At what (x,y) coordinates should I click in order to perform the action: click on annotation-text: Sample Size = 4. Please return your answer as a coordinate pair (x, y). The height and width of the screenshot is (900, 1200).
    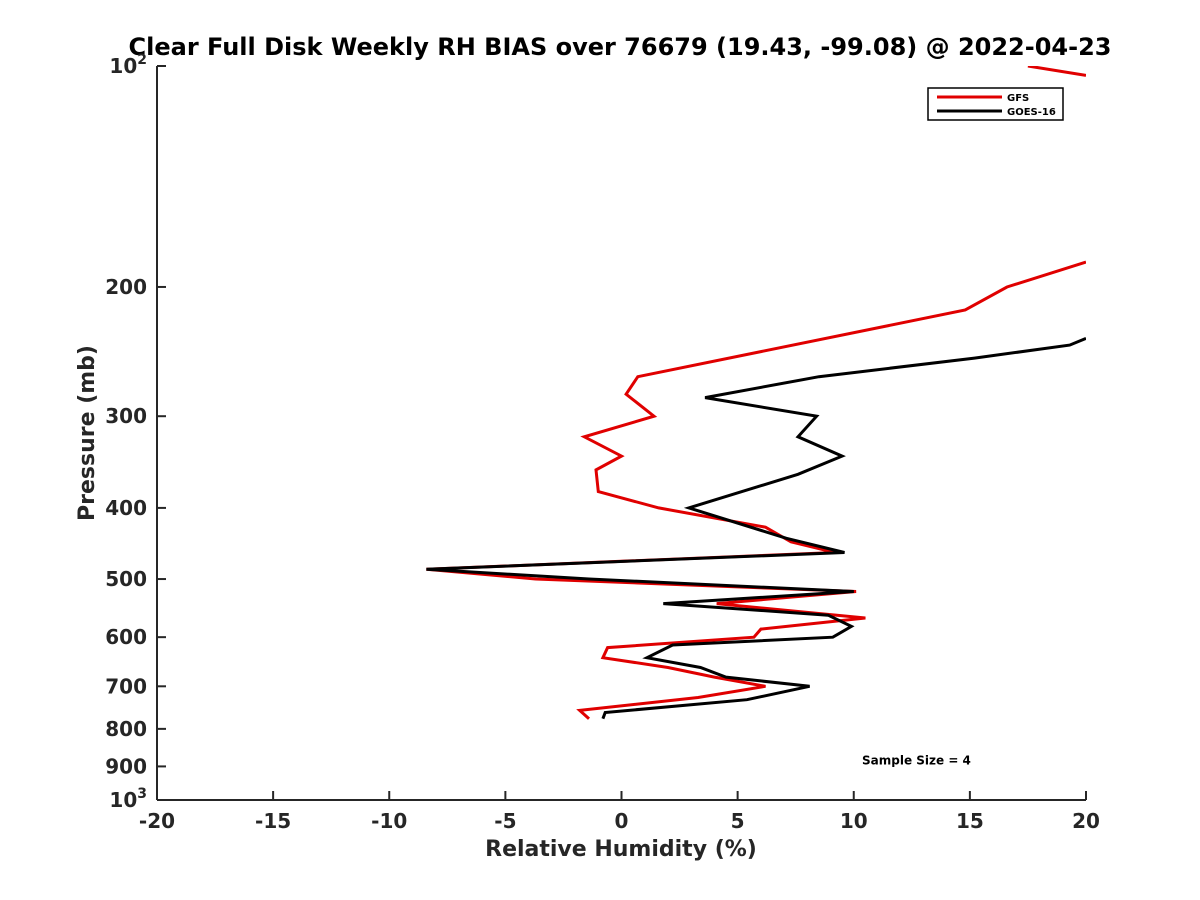
    Looking at the image, I should click on (916, 760).